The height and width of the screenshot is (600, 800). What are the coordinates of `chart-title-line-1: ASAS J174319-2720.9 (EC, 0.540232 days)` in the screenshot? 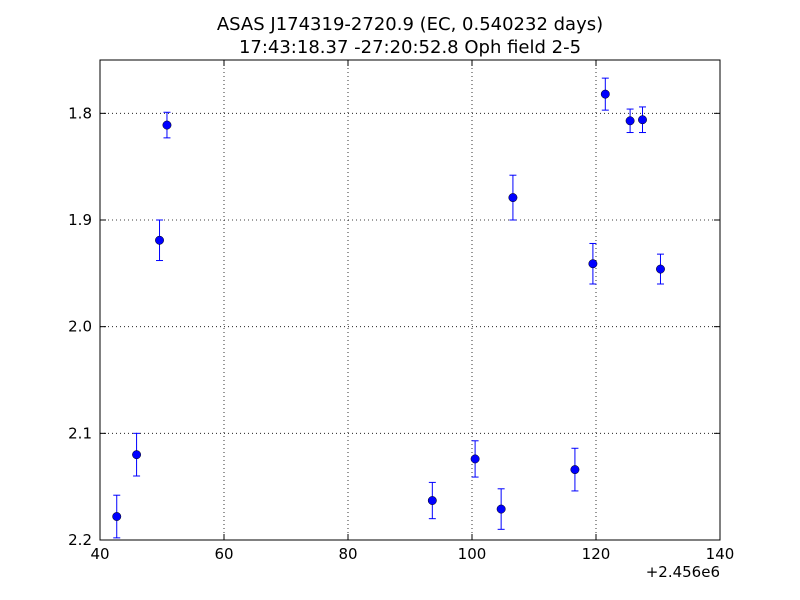 It's located at (410, 24).